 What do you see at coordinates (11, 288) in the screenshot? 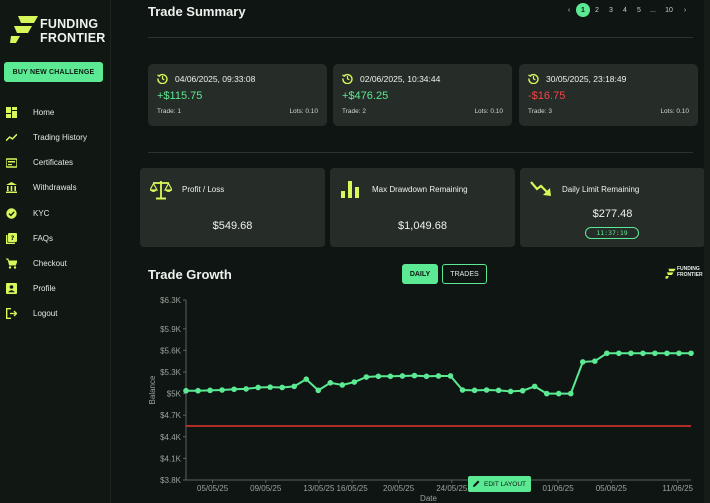
I see `profile-icon` at bounding box center [11, 288].